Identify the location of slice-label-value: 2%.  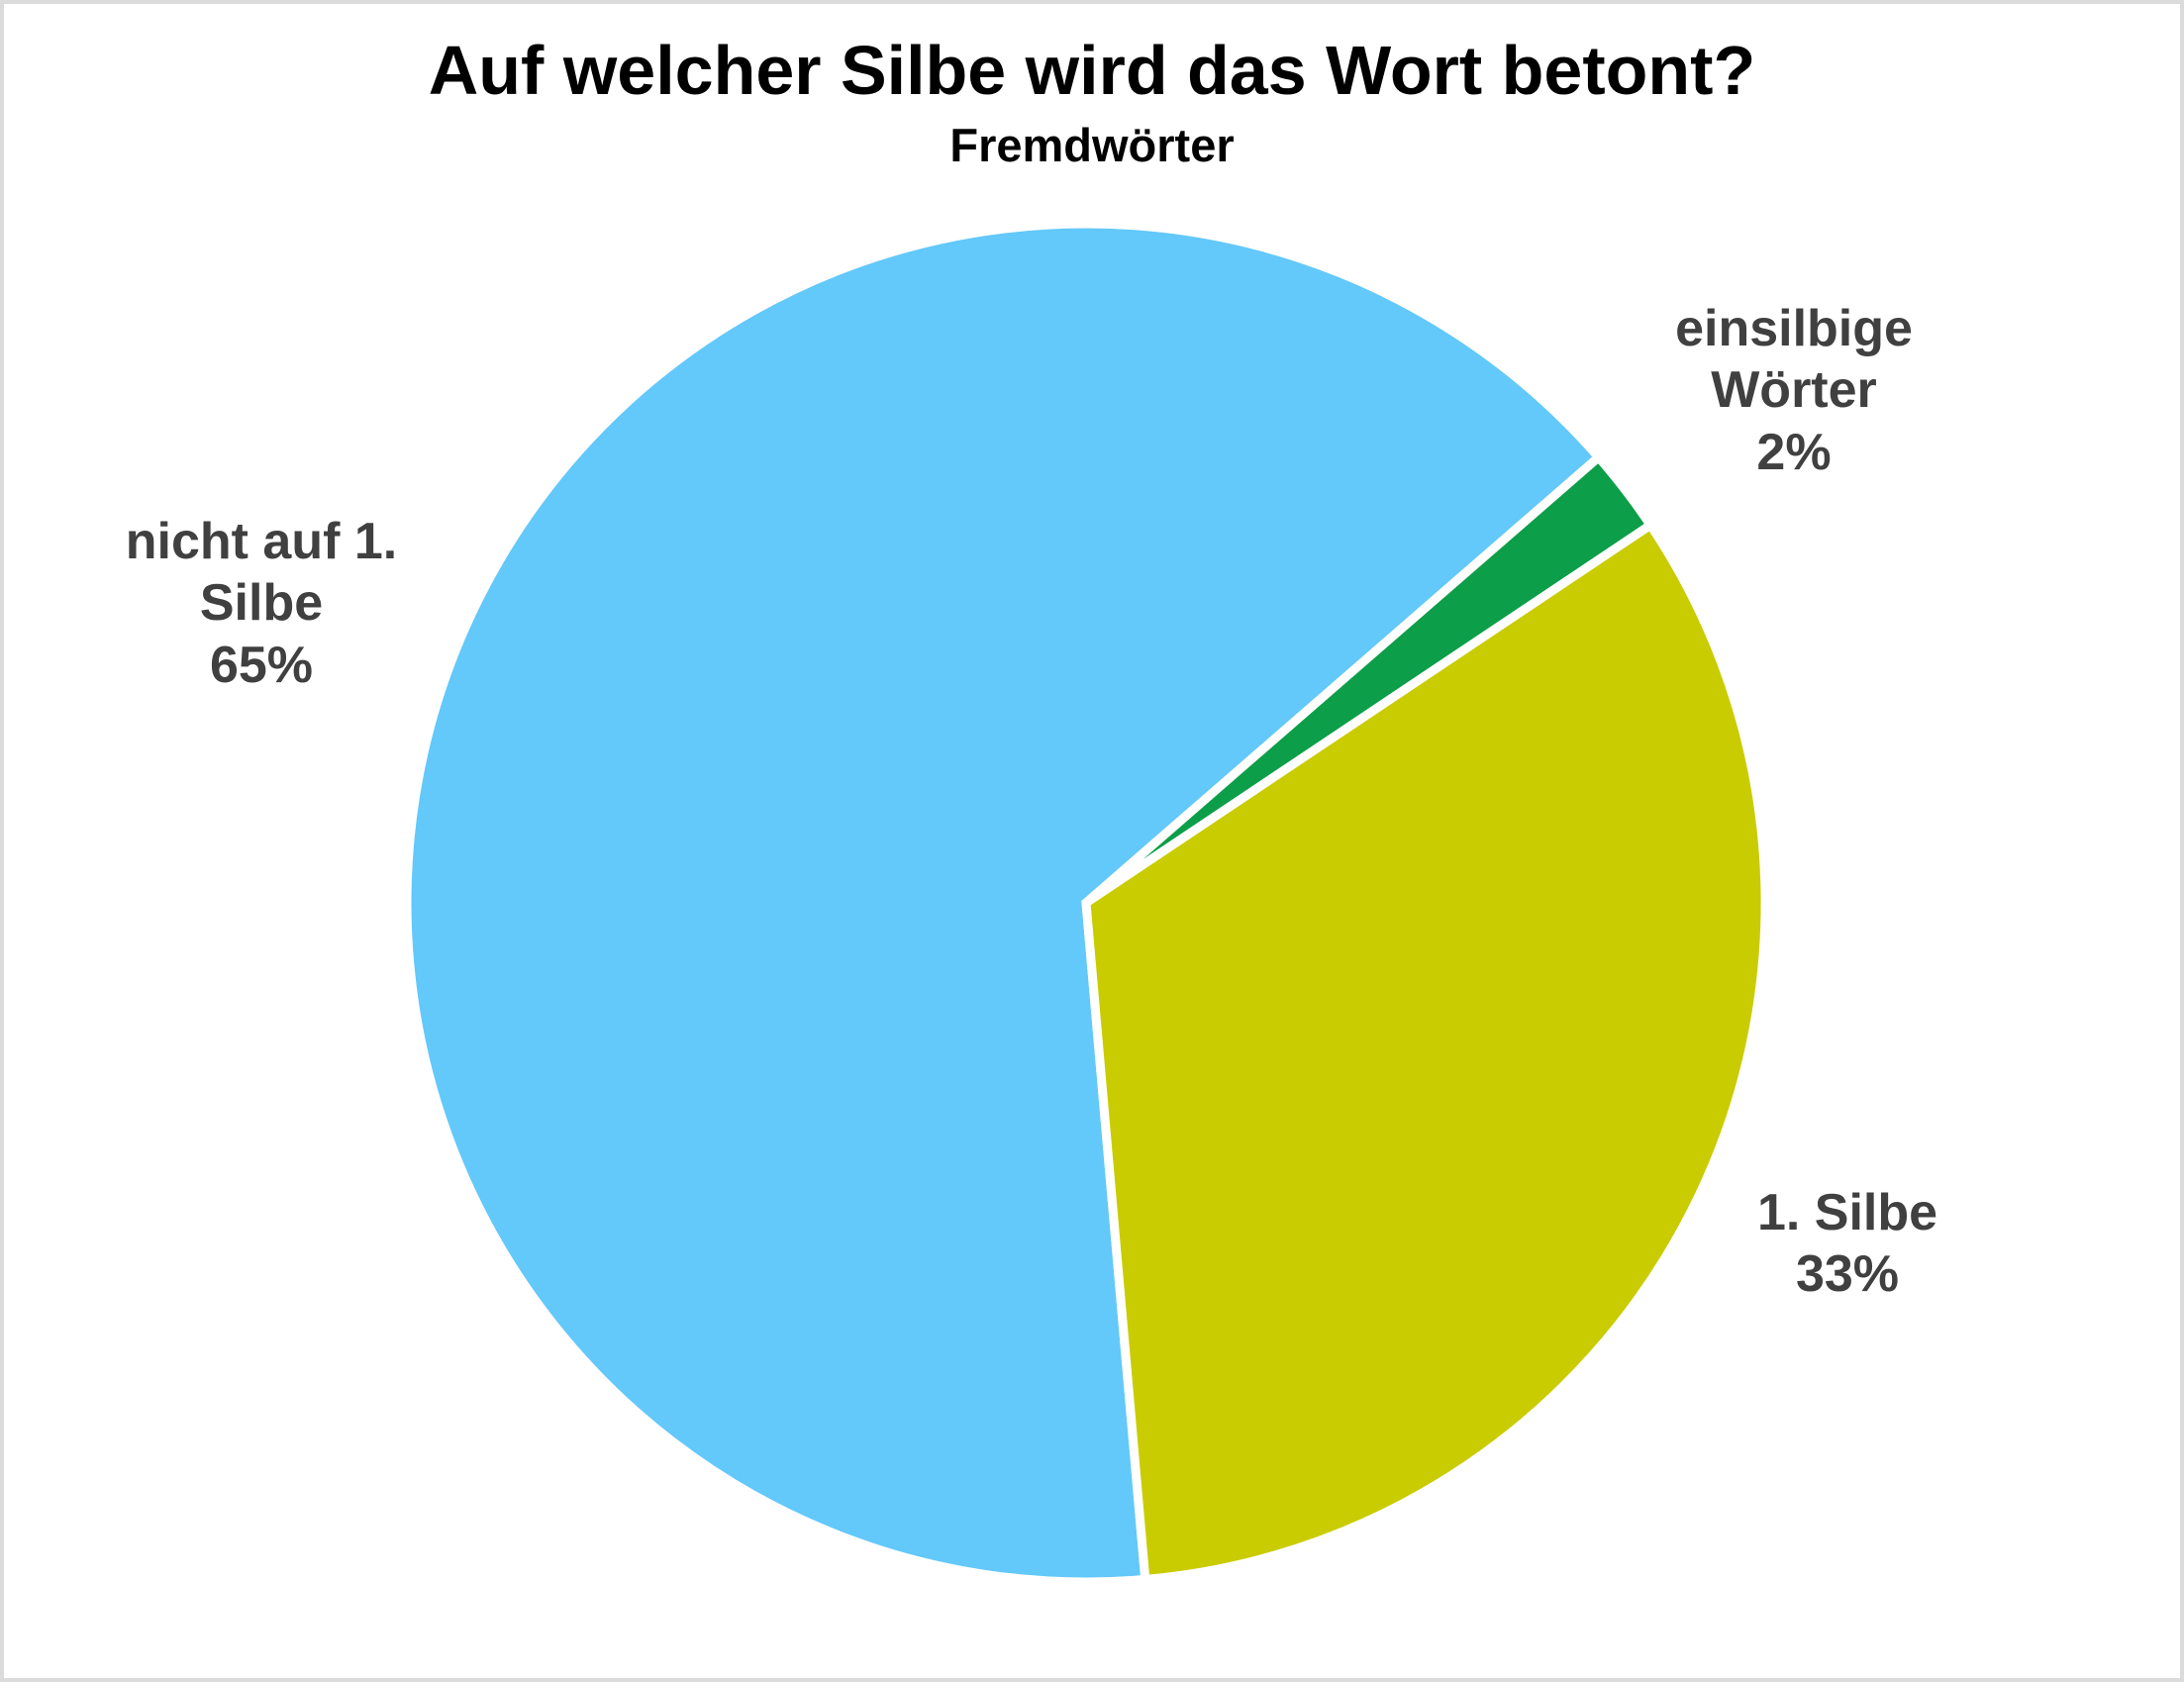
(1794, 452).